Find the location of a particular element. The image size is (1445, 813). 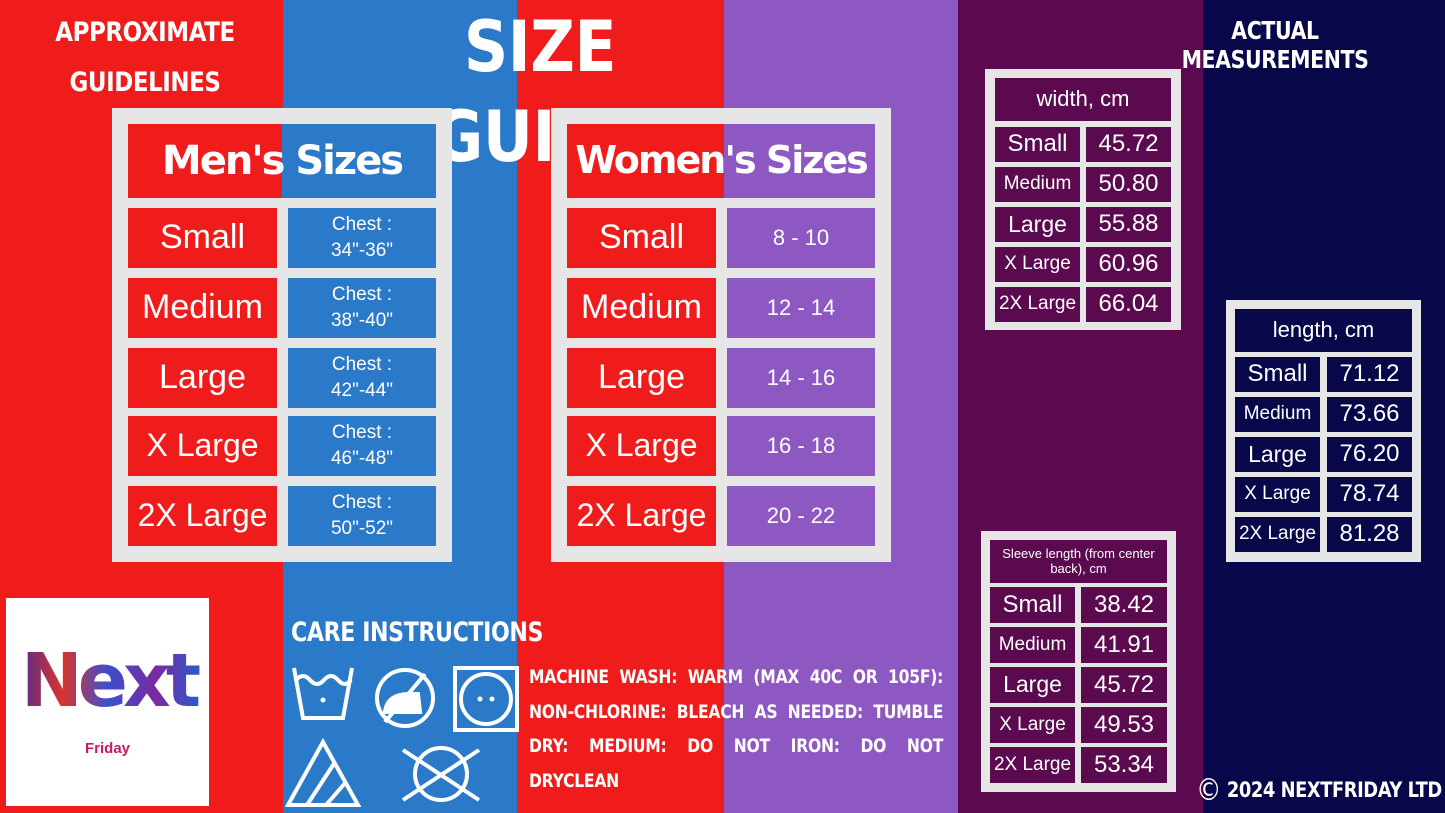

mens-value-line2: 46"-48" is located at coordinates (362, 458).